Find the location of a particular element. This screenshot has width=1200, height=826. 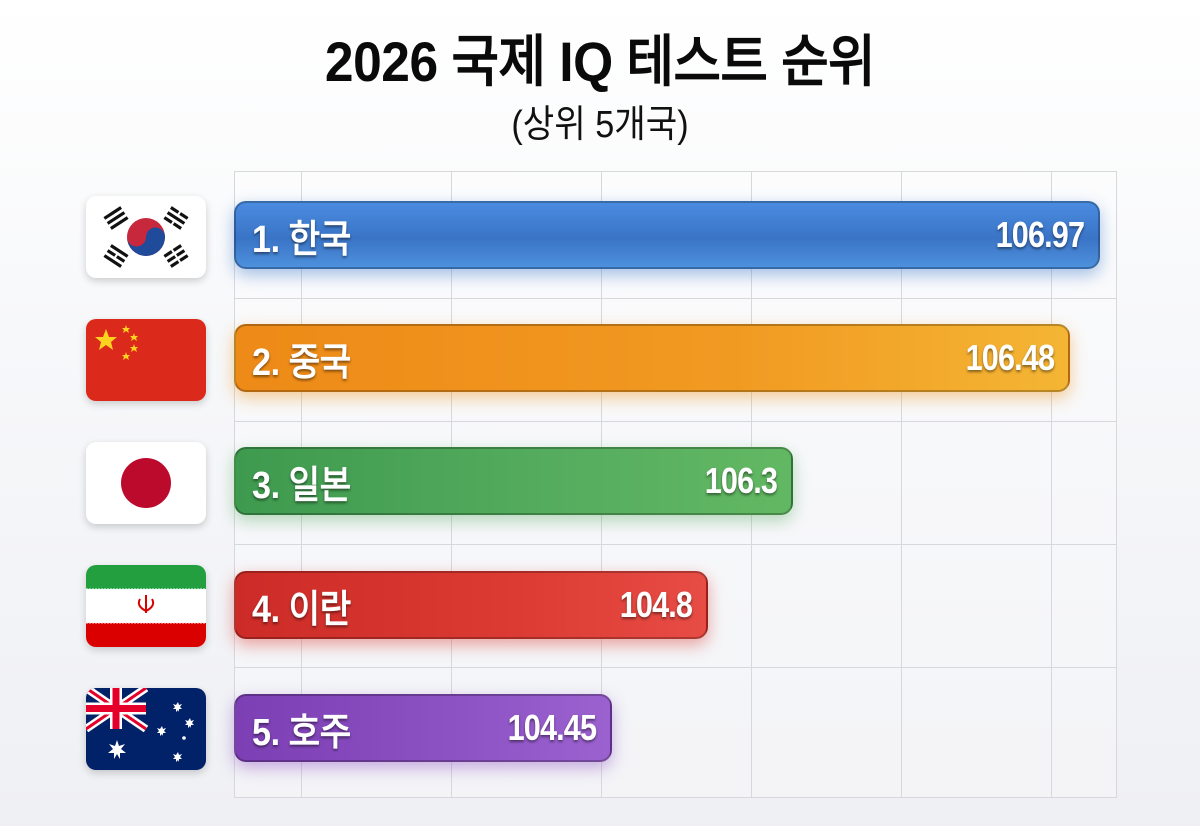

bar-iran: 4. 이란 104.8 is located at coordinates (471, 605).